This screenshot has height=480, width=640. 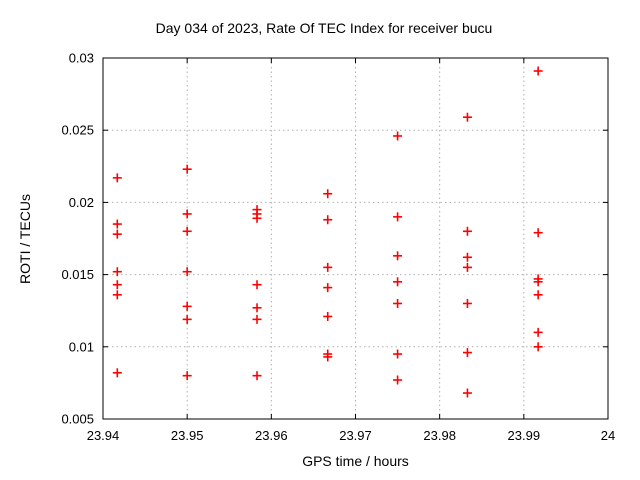 I want to click on x-tick-label: 24, so click(x=608, y=435).